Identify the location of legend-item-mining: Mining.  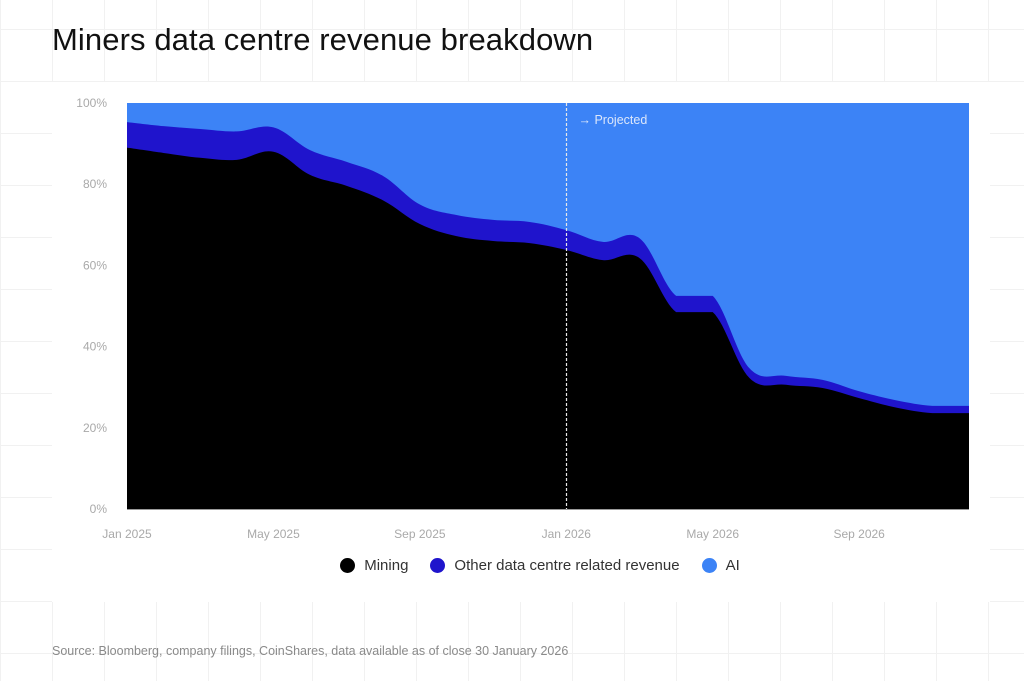
(374, 565).